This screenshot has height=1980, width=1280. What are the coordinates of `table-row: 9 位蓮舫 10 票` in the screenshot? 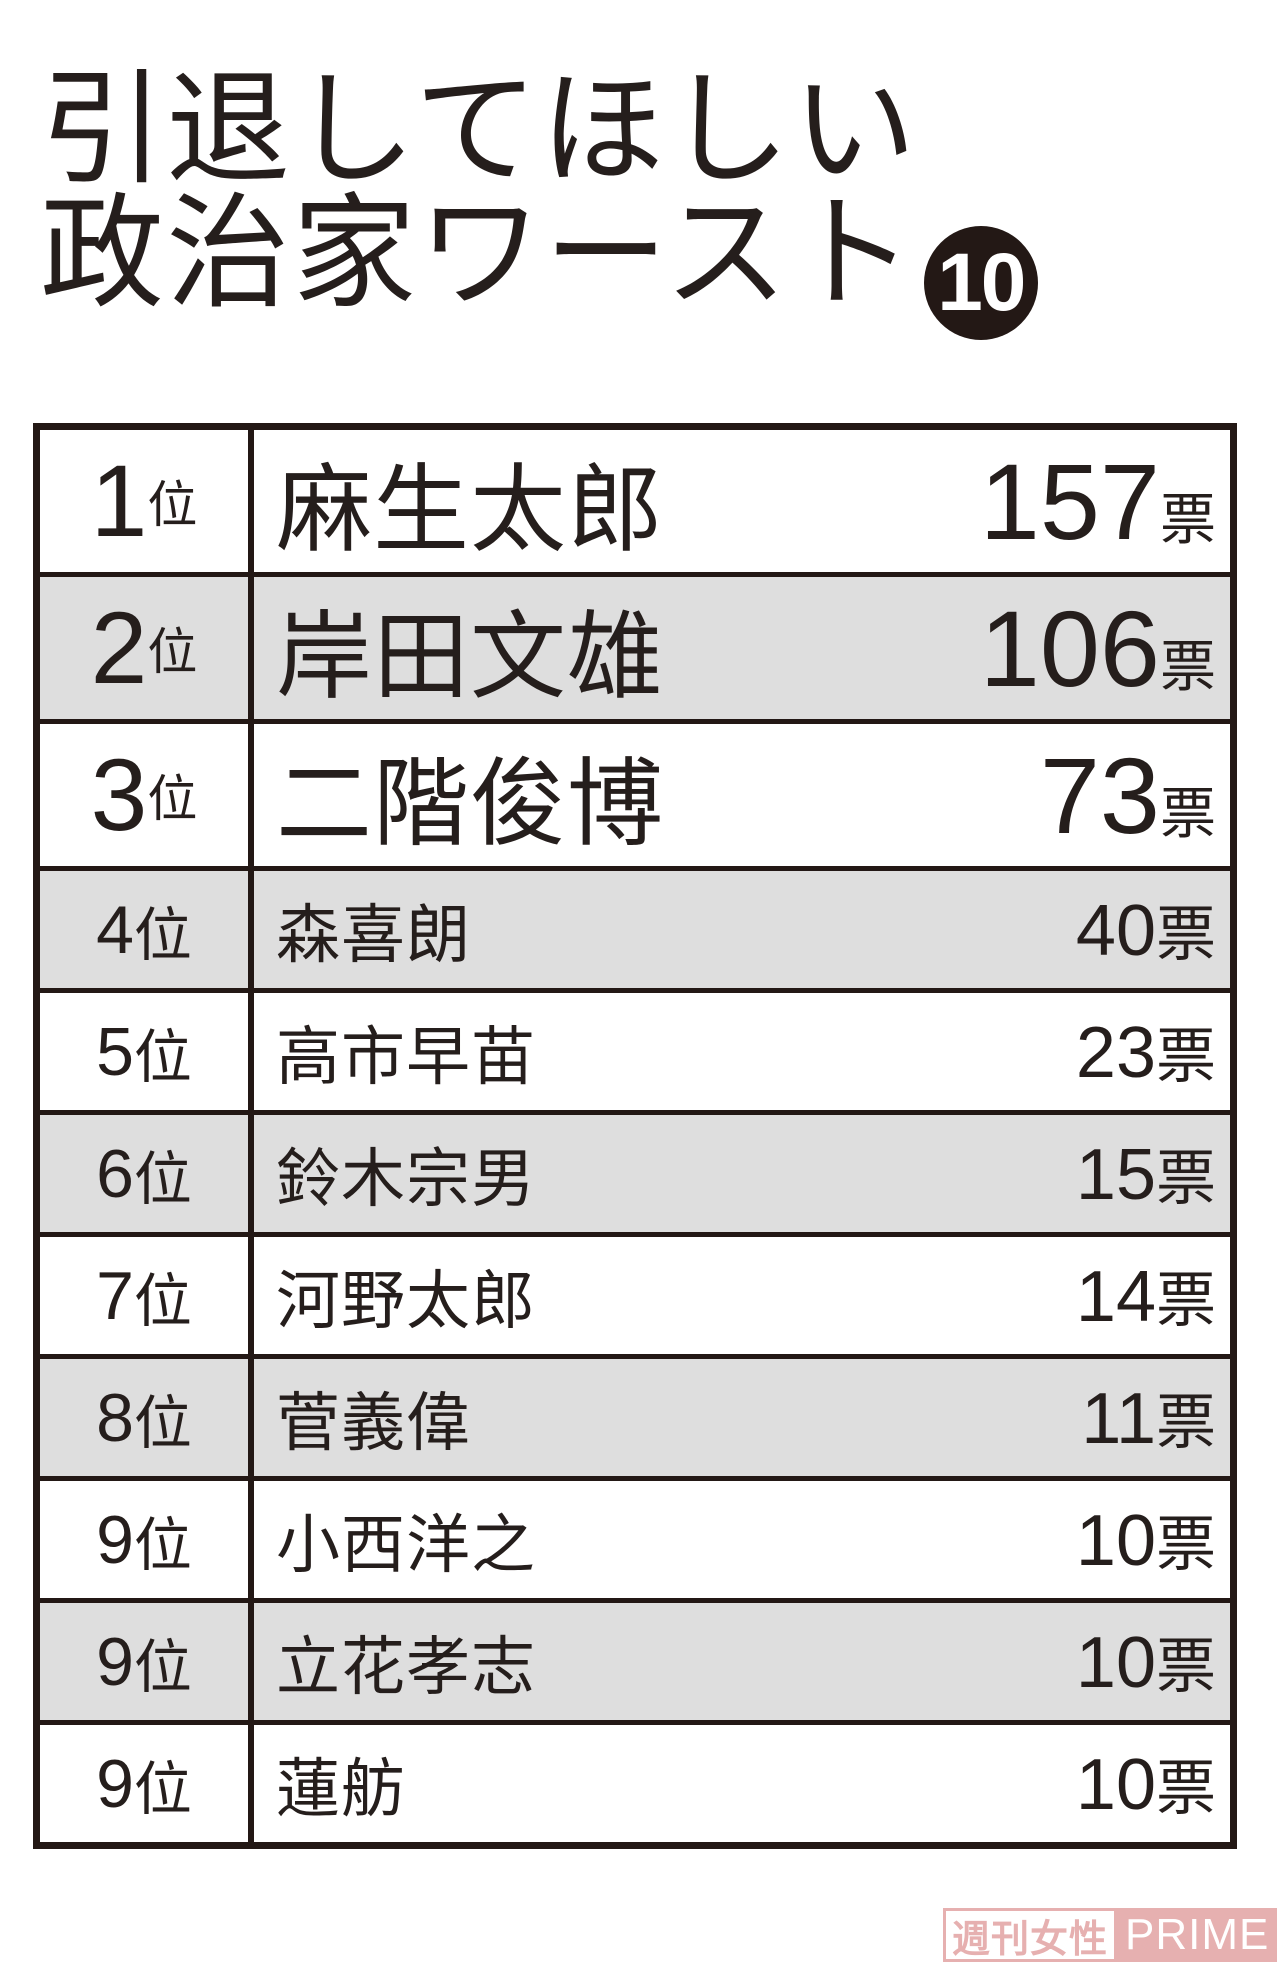 It's located at (635, 1783).